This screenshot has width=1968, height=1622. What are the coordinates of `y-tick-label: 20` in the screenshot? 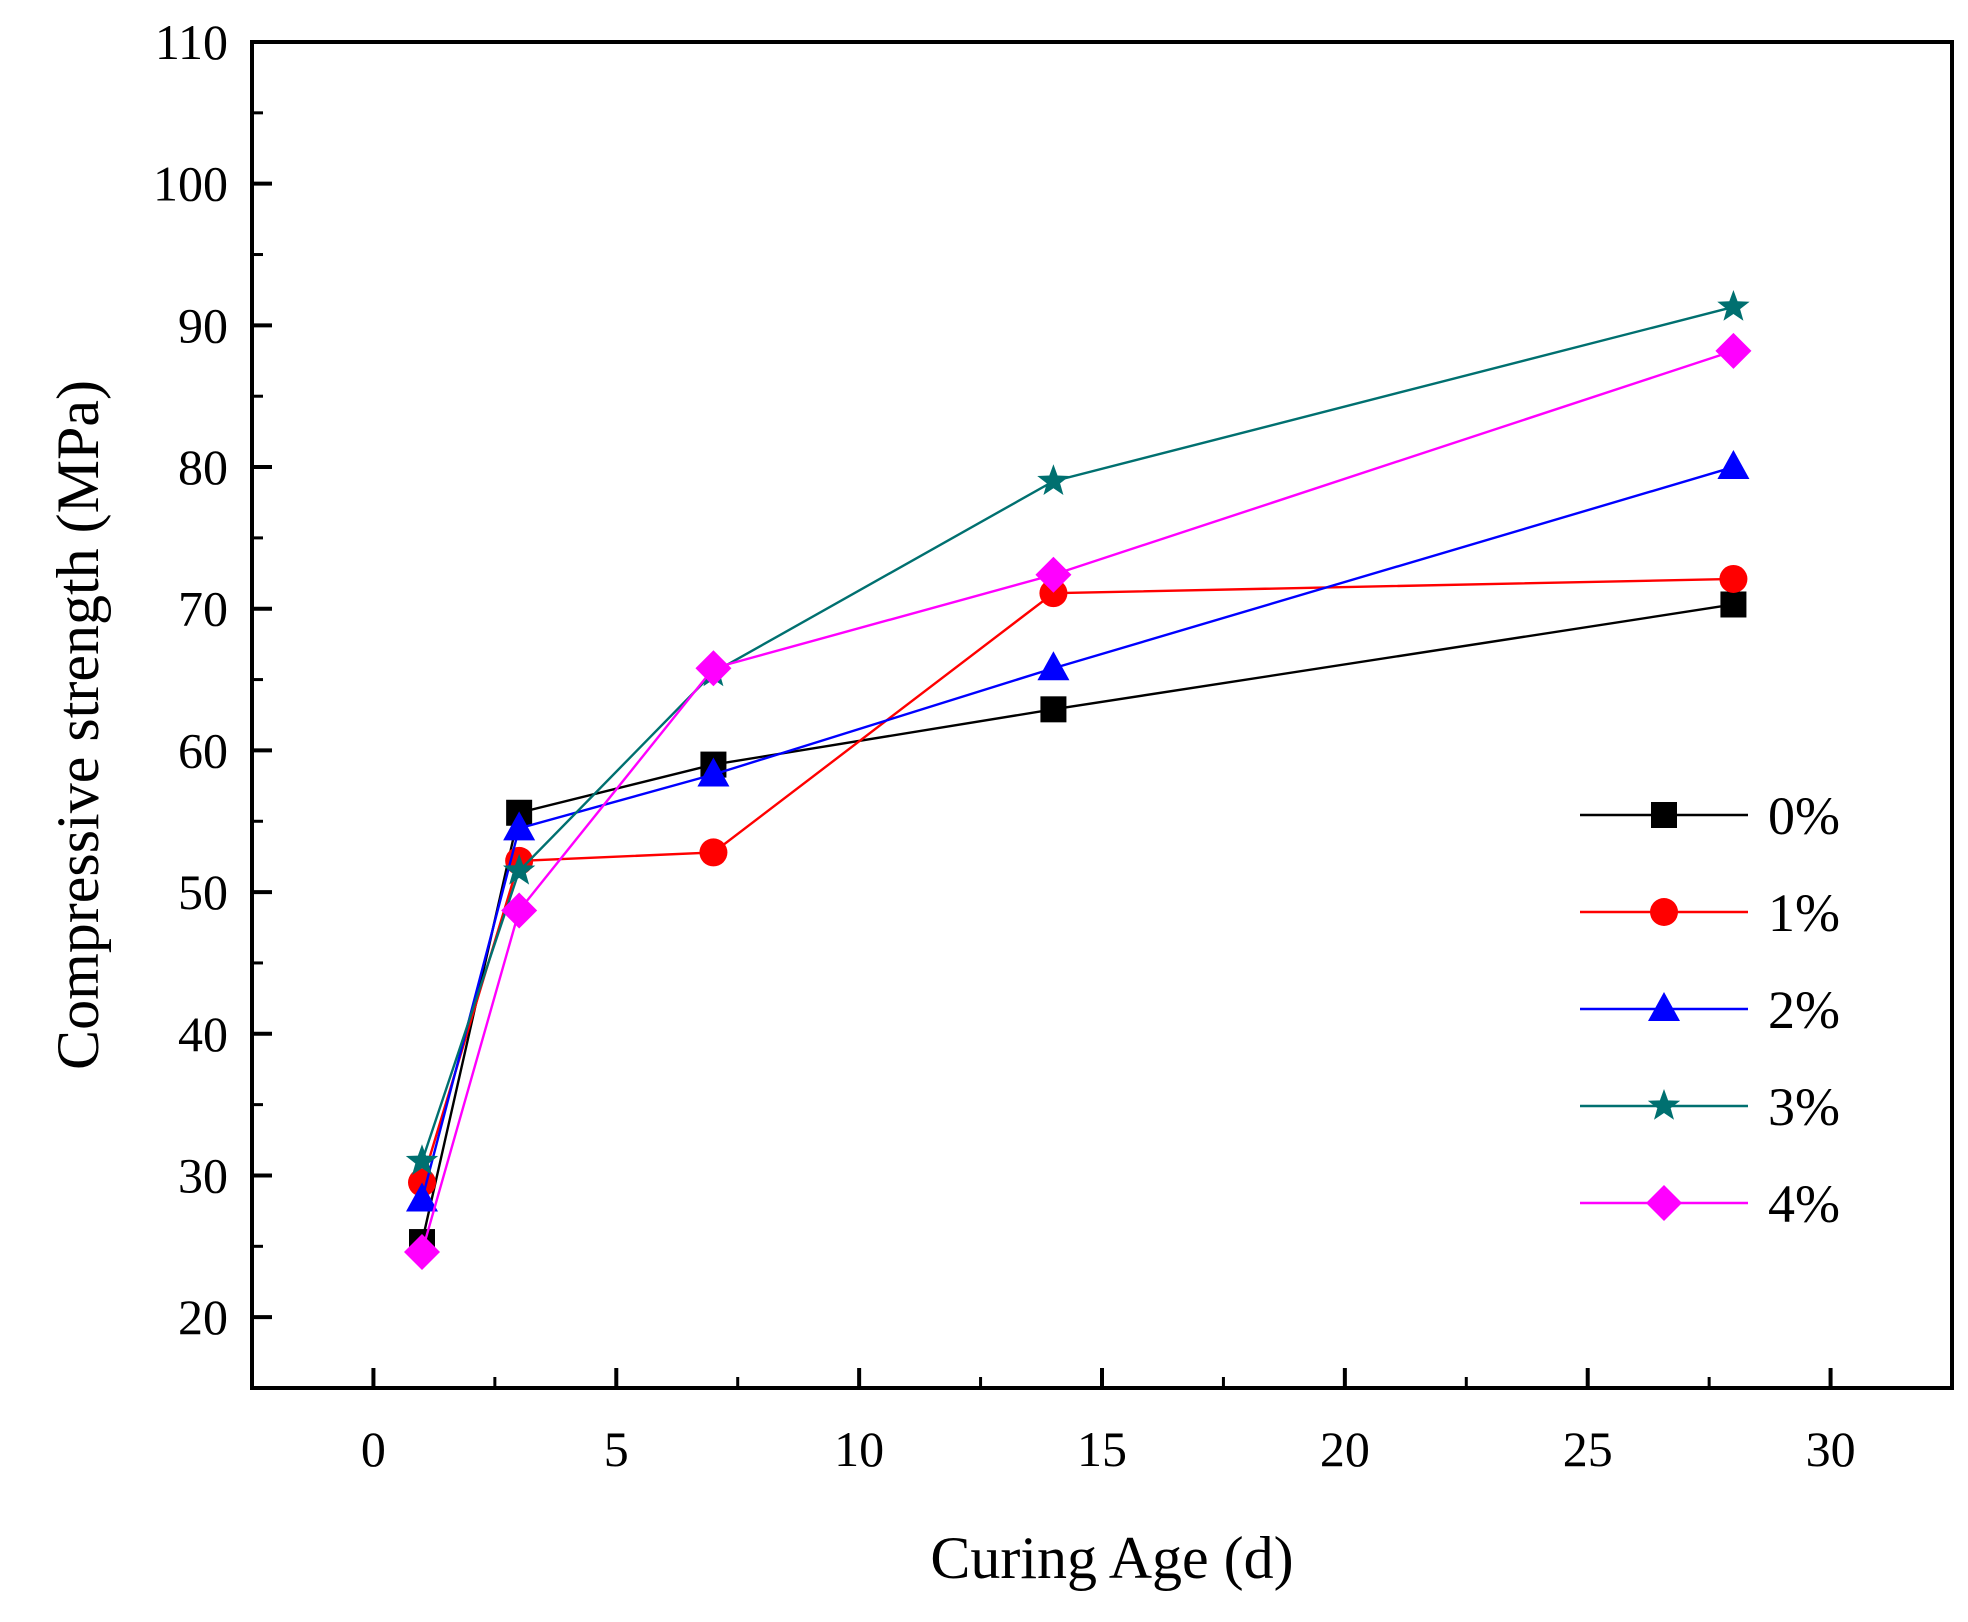 It's located at (203, 1317).